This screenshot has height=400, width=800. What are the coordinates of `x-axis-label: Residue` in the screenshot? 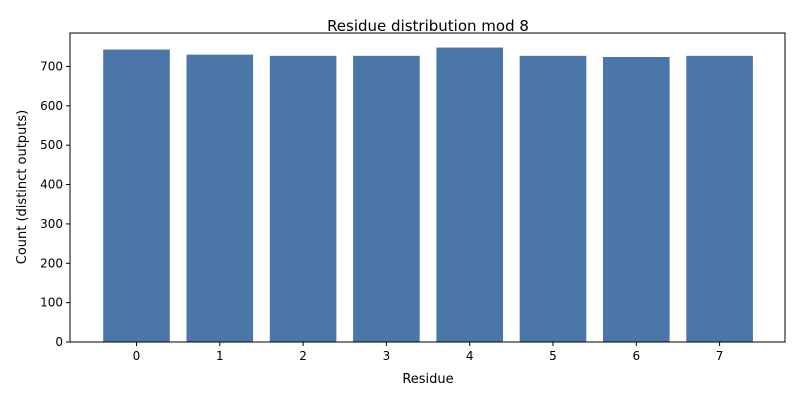 It's located at (427, 379).